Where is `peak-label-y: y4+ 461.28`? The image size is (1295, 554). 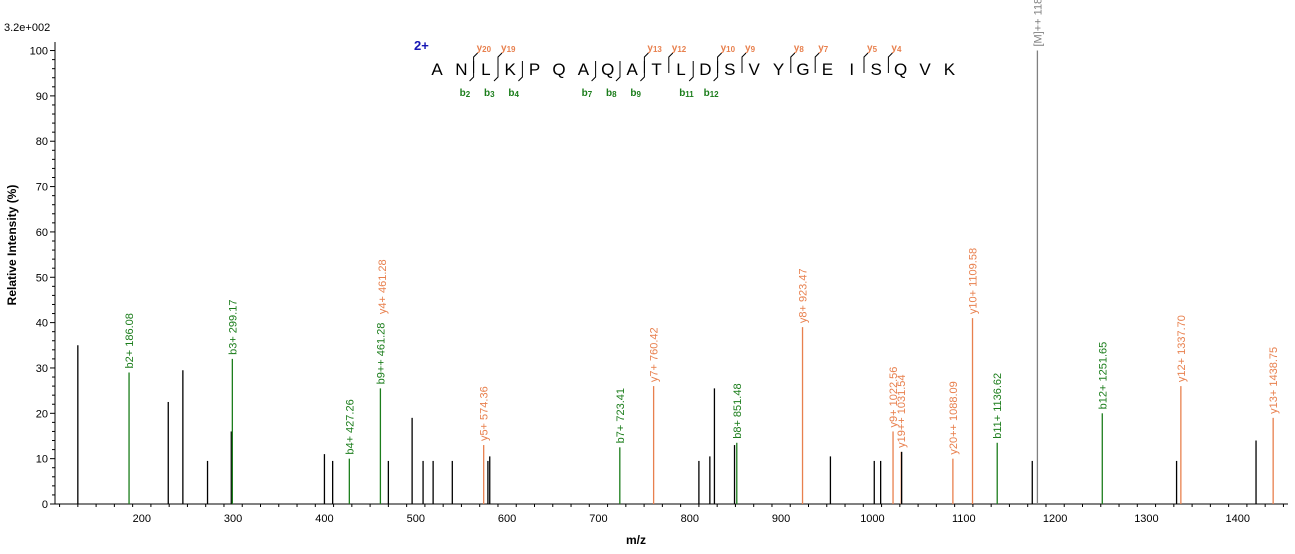 peak-label-y: y4+ 461.28 is located at coordinates (383, 286).